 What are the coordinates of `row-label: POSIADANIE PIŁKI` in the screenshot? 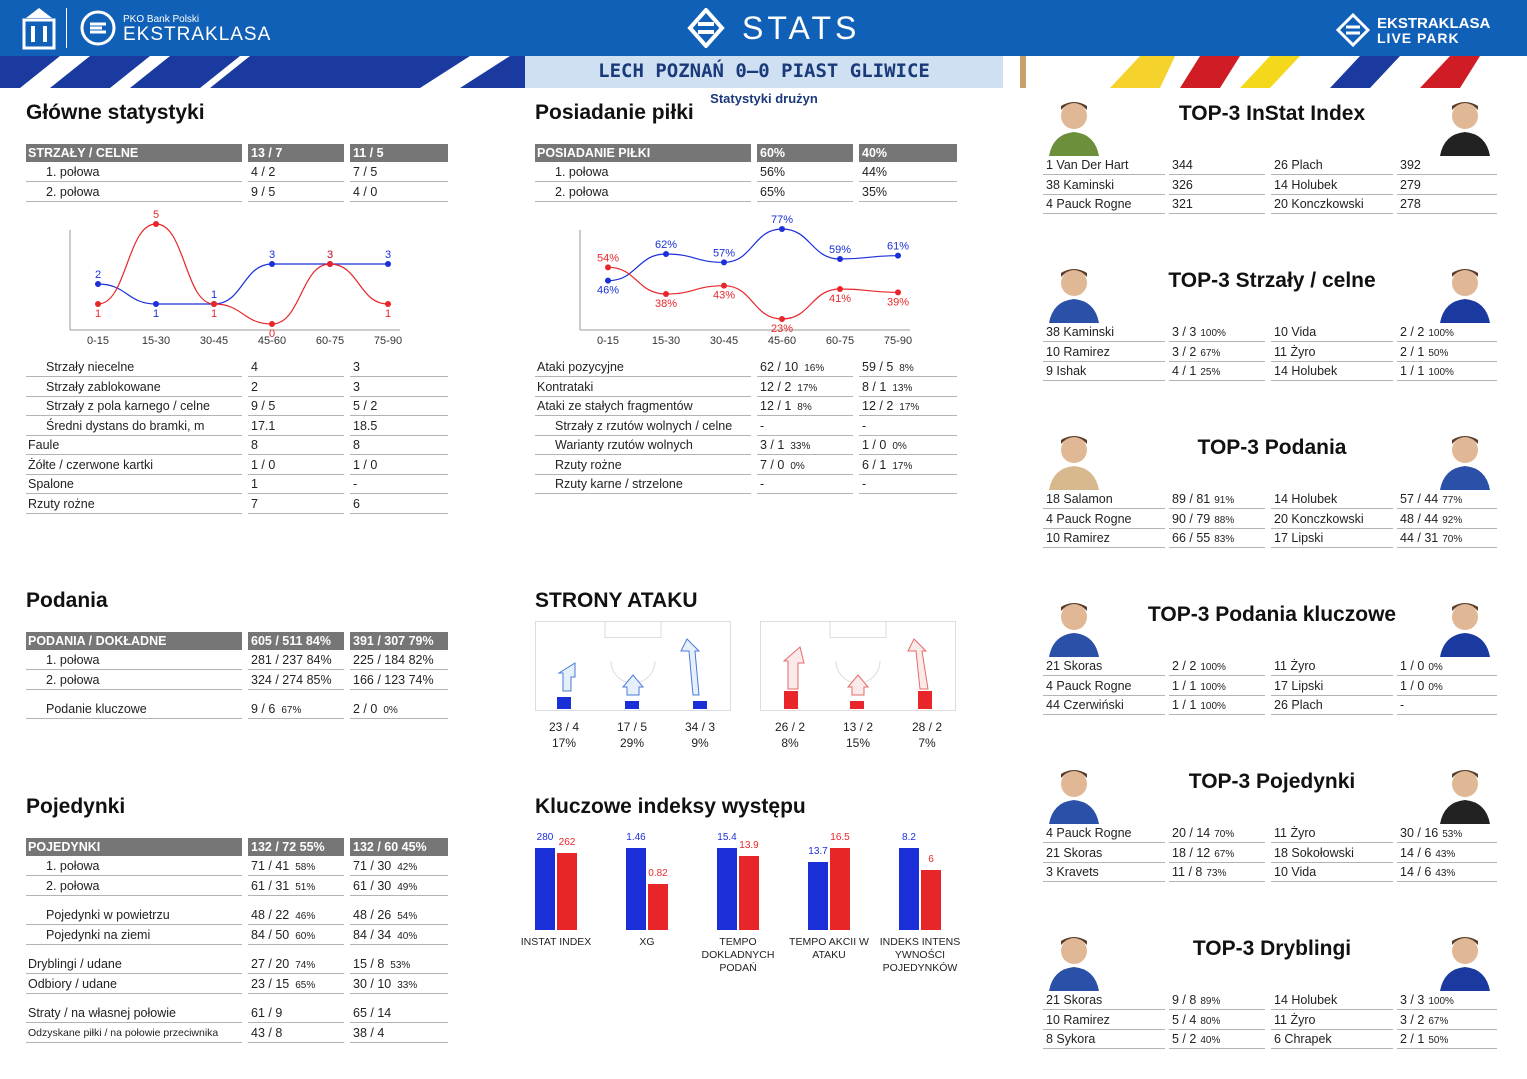 It's located at (643, 153).